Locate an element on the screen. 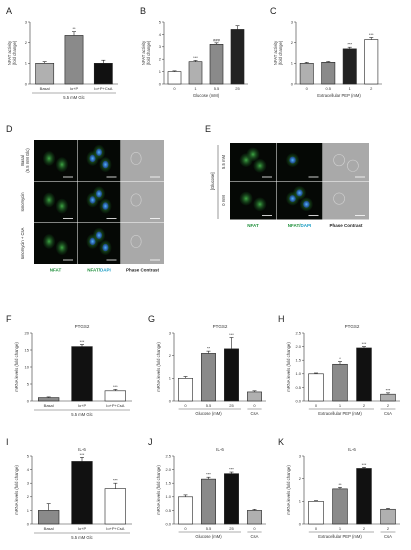 The height and width of the screenshot is (550, 411). group-label: [Glucose] is located at coordinates (212, 181).